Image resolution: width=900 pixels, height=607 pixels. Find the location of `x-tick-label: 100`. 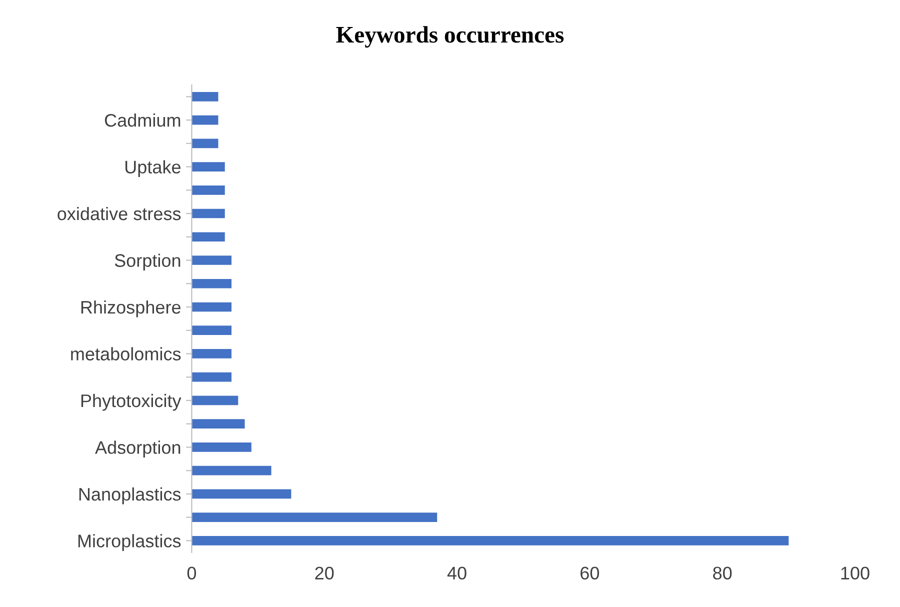

x-tick-label: 100 is located at coordinates (855, 573).